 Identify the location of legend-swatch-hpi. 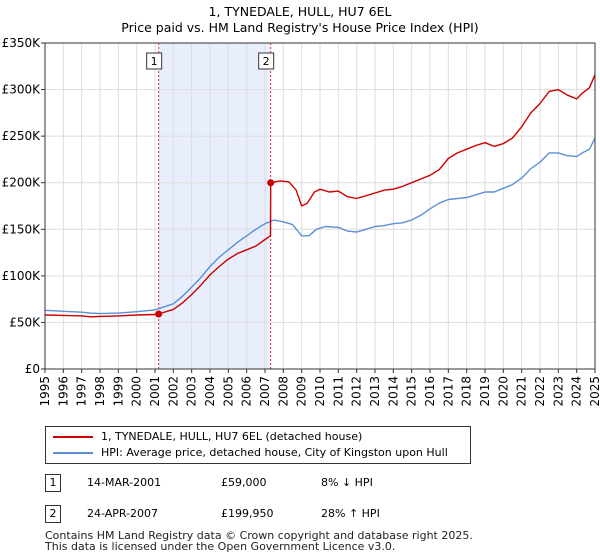
(73, 453).